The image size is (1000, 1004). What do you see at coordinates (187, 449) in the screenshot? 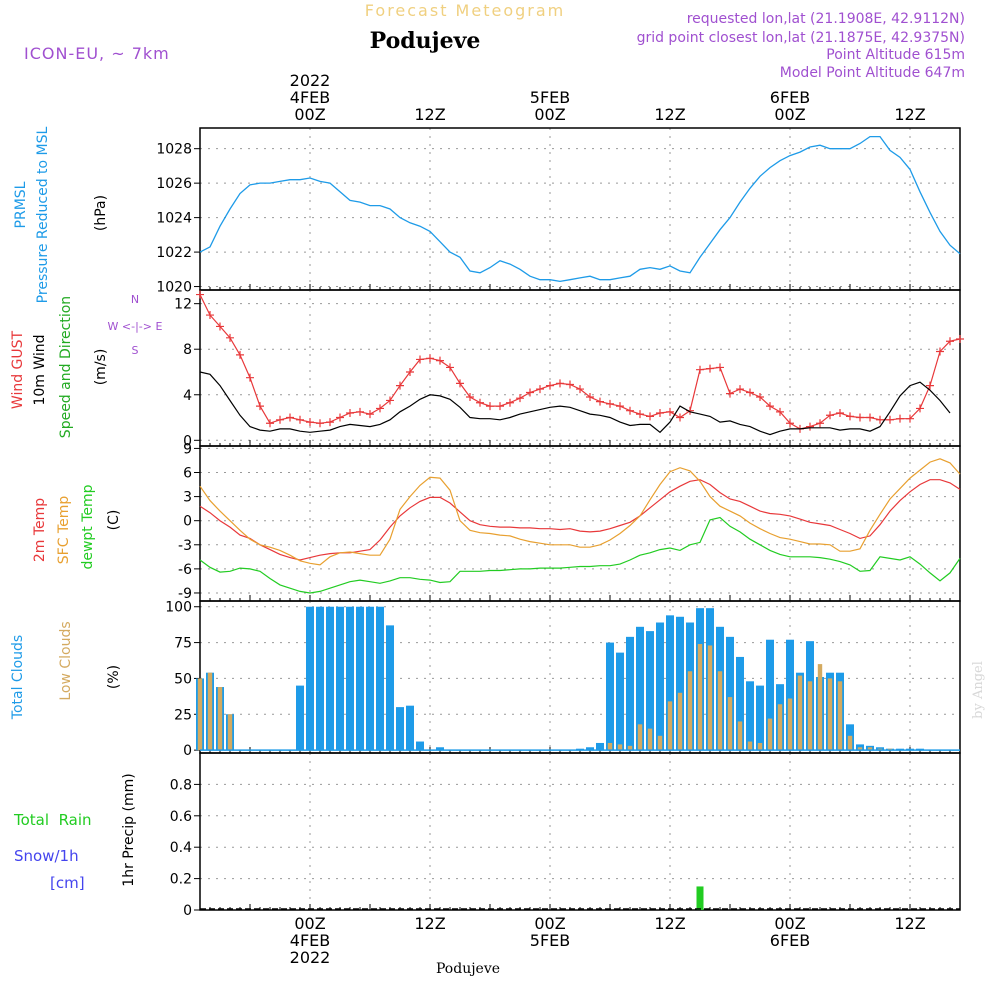
I see `y-tick-label: 9` at bounding box center [187, 449].